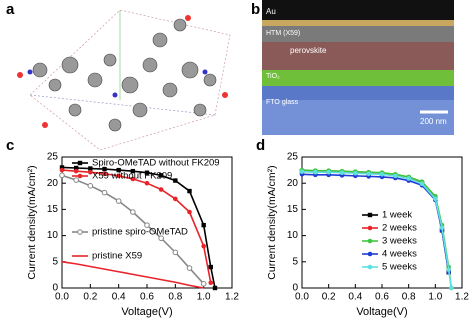  What do you see at coordinates (329, 297) in the screenshot?
I see `x-tick-label: 0.2` at bounding box center [329, 297].